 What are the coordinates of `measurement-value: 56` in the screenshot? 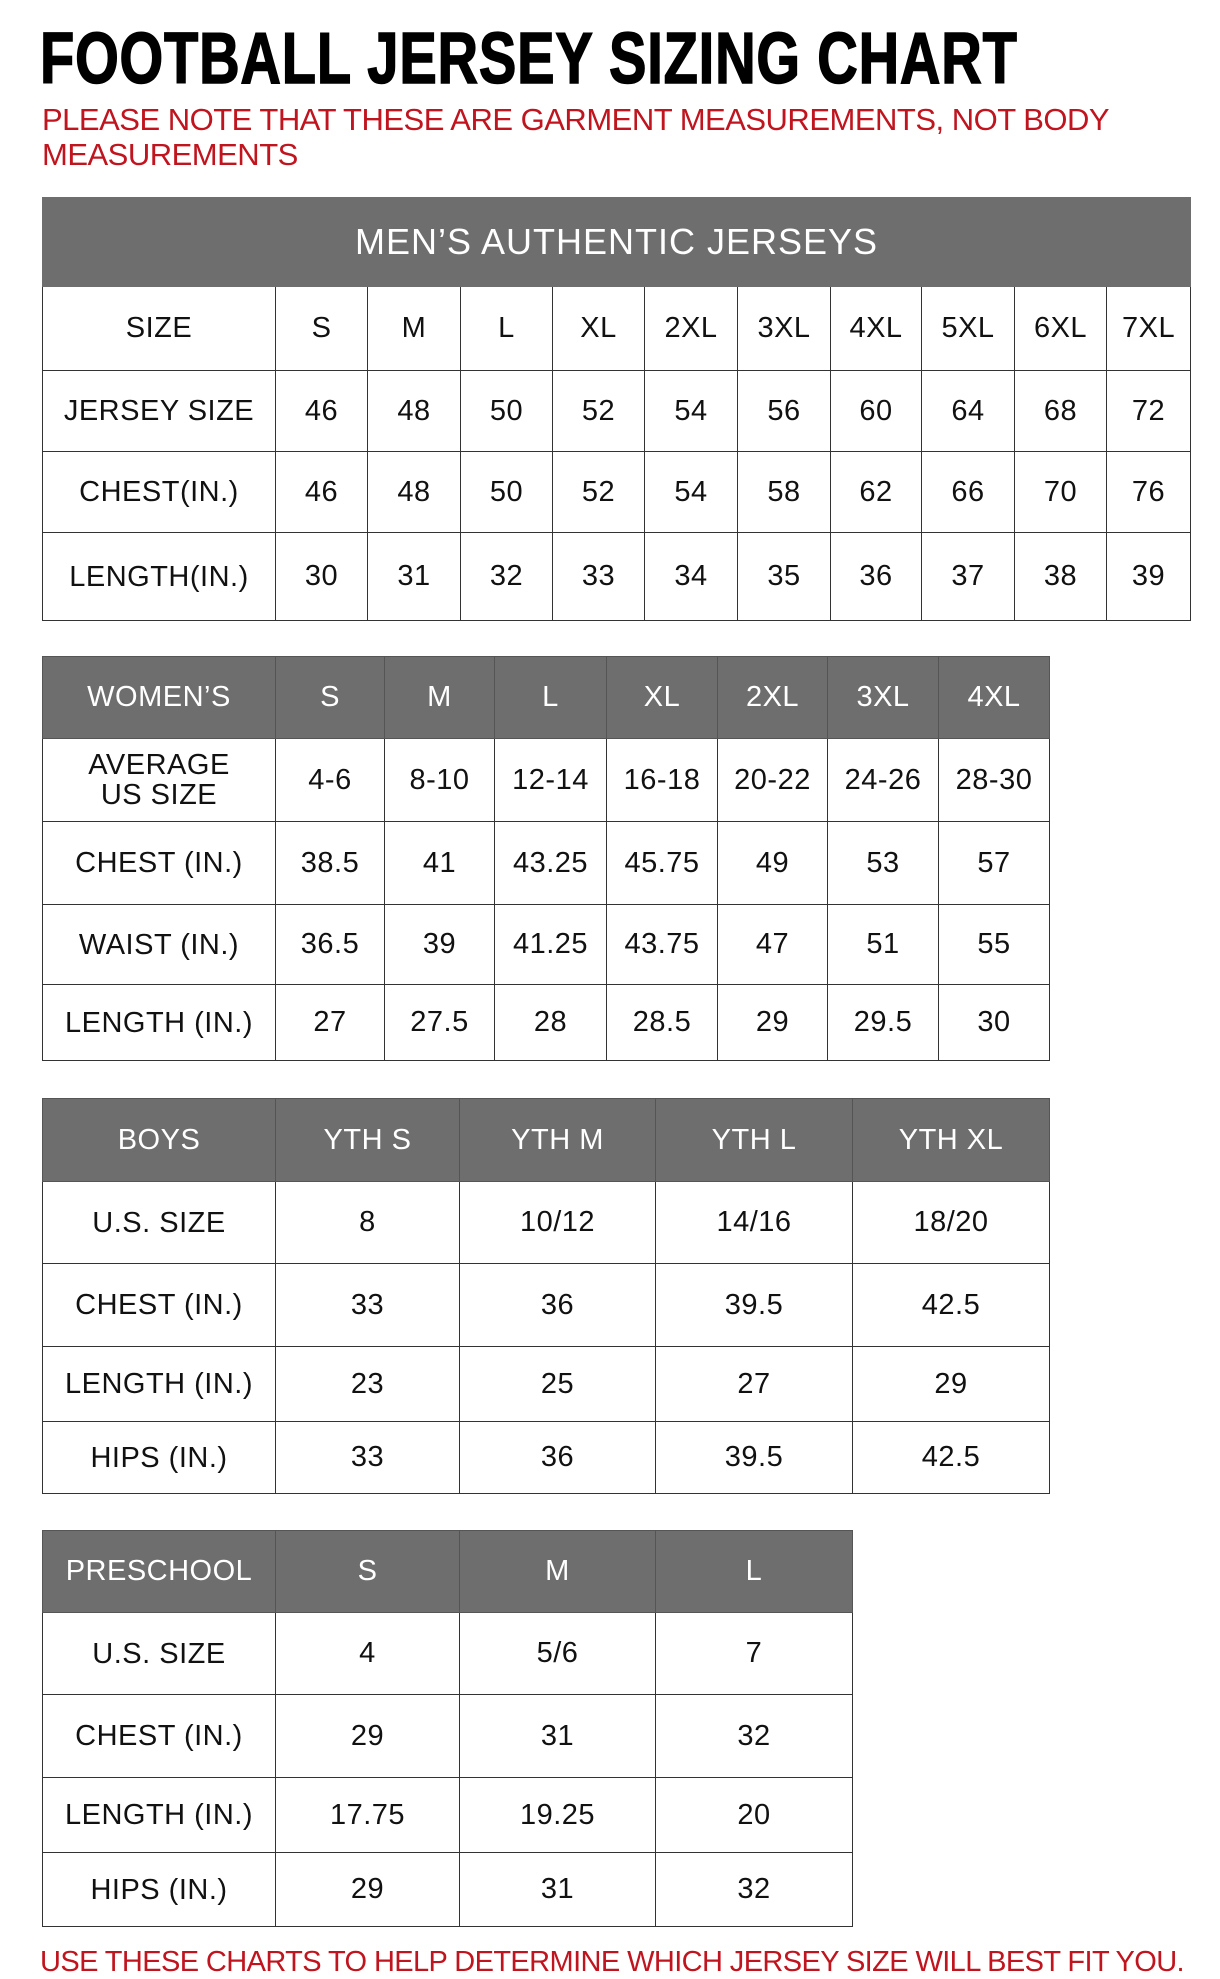 It's located at (784, 411).